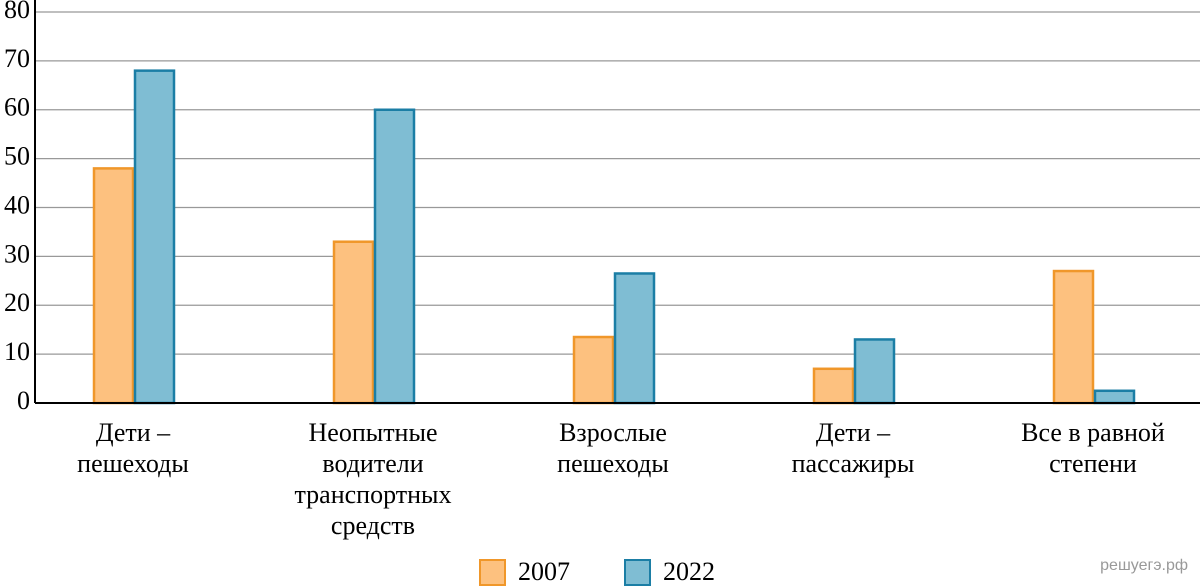 This screenshot has width=1200, height=586. I want to click on y-tick-label: 0, so click(23, 400).